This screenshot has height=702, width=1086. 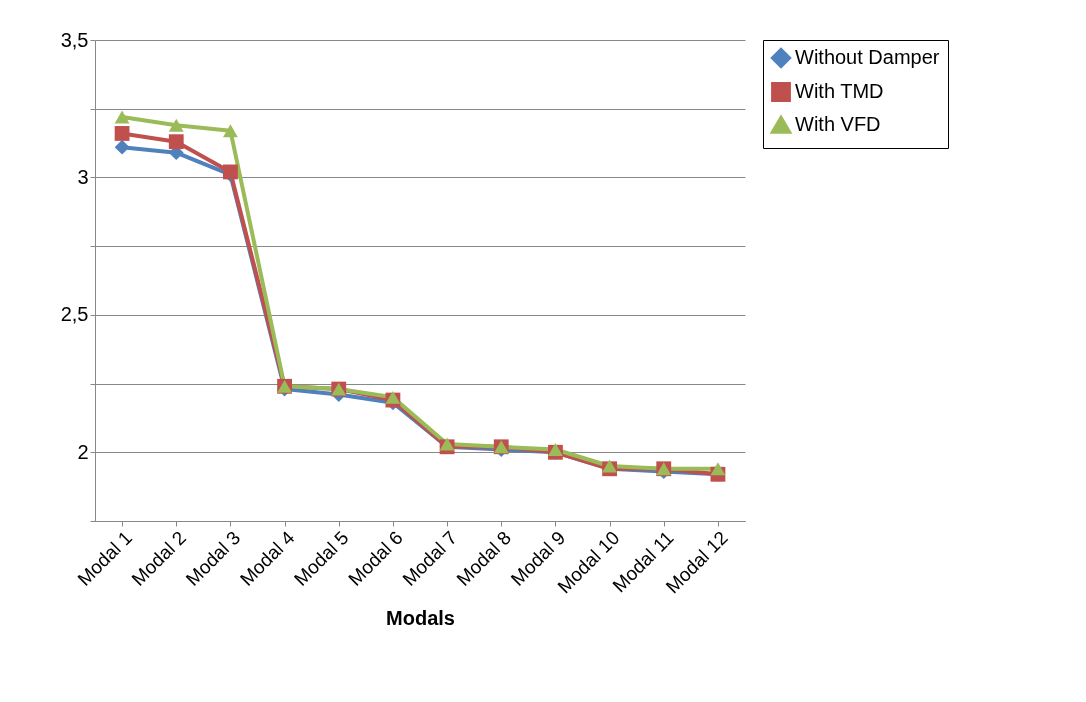 What do you see at coordinates (838, 124) in the screenshot?
I see `legend-label: With VFD` at bounding box center [838, 124].